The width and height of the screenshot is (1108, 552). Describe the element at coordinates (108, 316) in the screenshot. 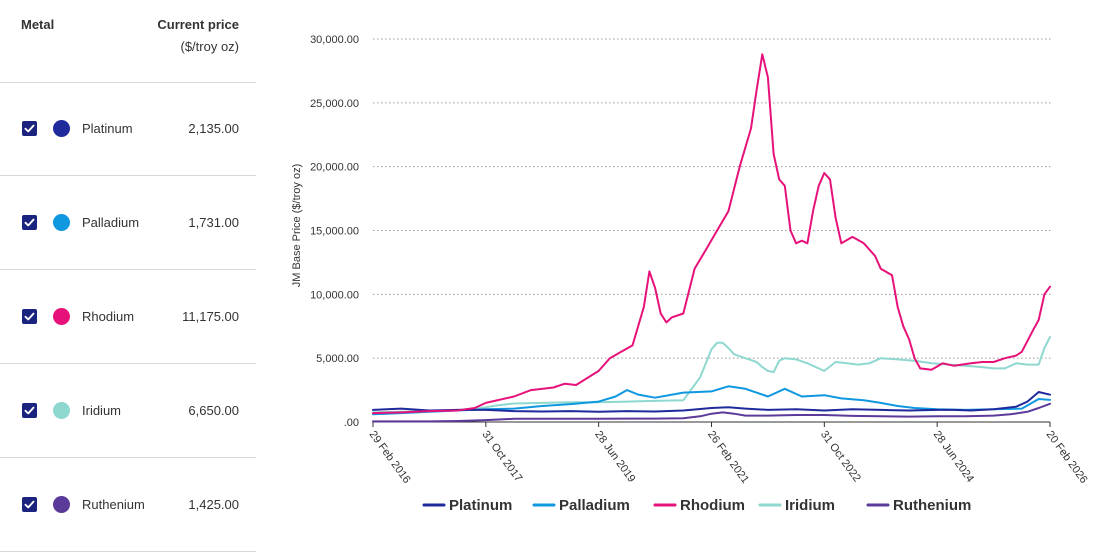

I see `metal-name: Rhodium` at that location.